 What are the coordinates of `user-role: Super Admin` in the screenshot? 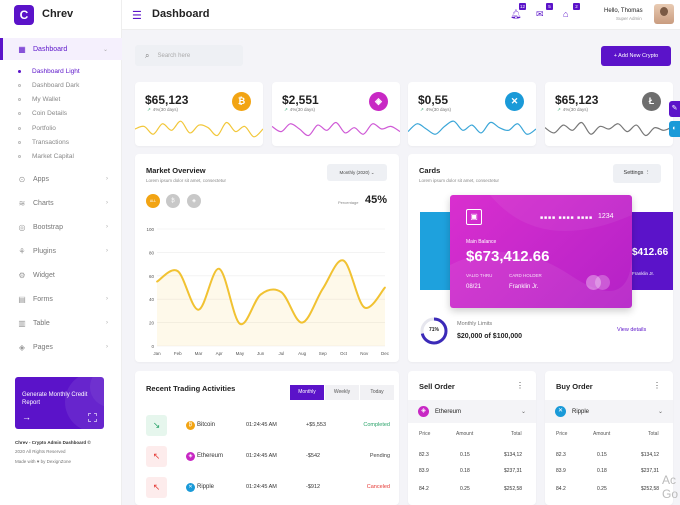 It's located at (629, 18).